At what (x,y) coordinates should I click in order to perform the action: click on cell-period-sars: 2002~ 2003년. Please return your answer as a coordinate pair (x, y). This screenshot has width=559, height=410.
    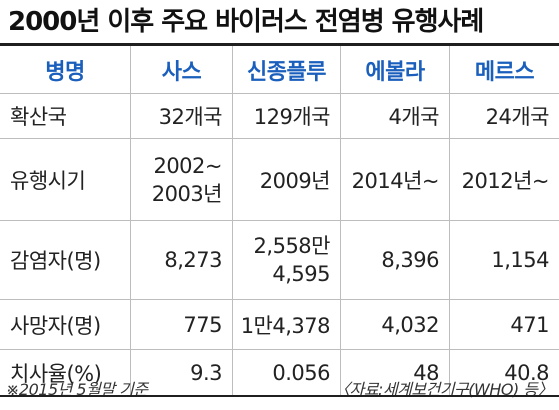
    Looking at the image, I should click on (181, 180).